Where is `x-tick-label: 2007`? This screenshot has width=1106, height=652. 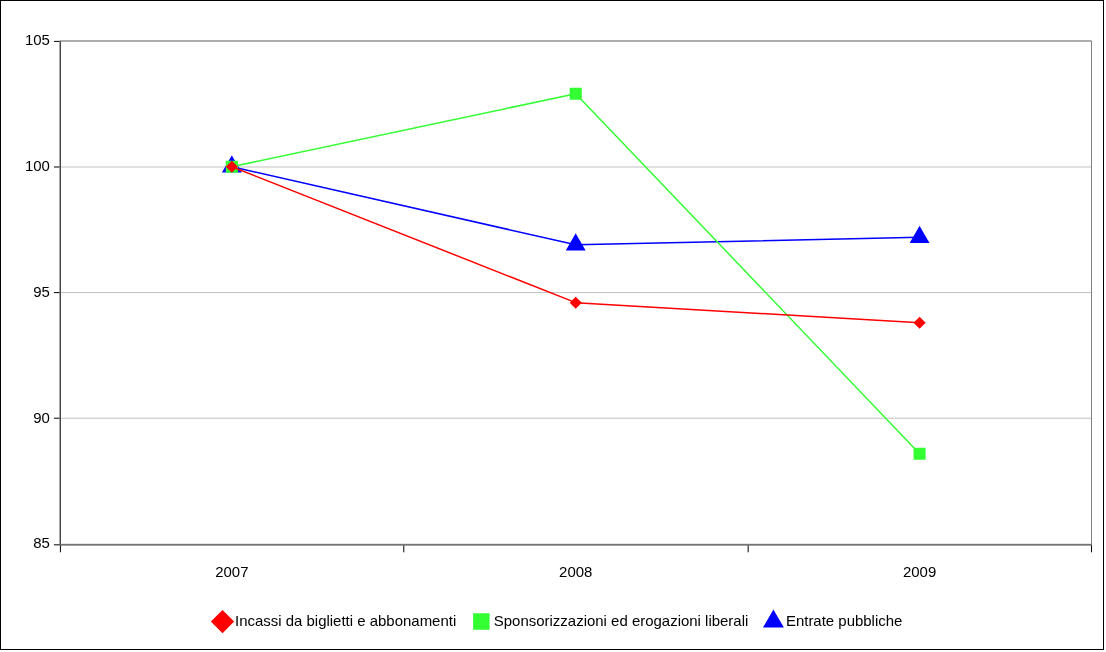 x-tick-label: 2007 is located at coordinates (232, 572).